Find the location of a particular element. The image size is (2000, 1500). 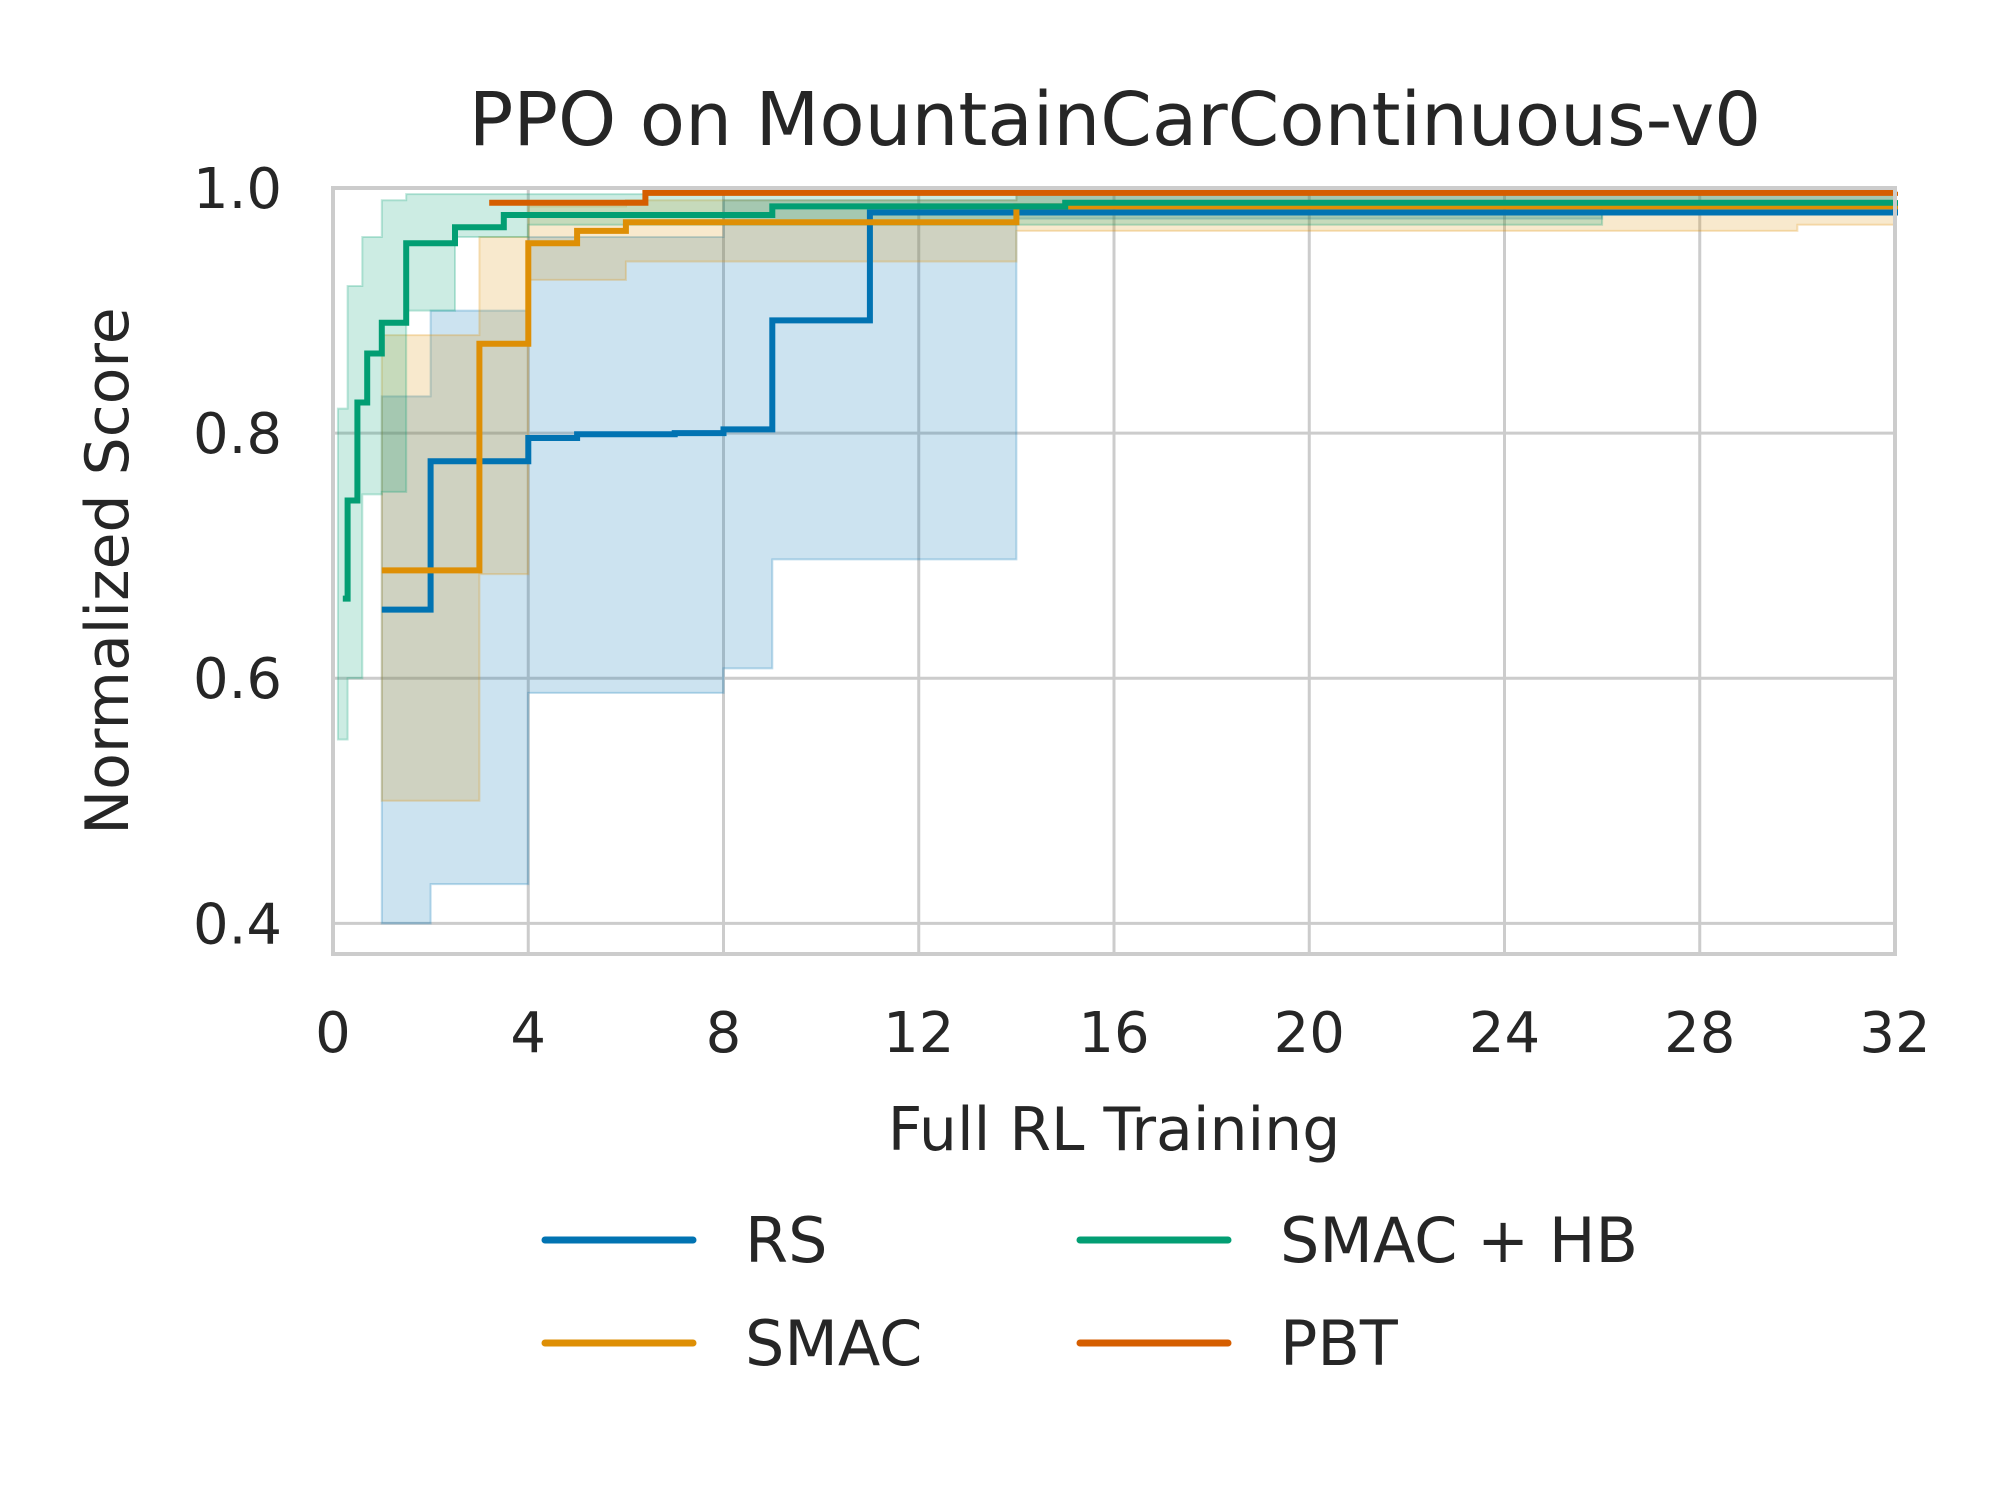

x-tick-label: 4 is located at coordinates (528, 1033).